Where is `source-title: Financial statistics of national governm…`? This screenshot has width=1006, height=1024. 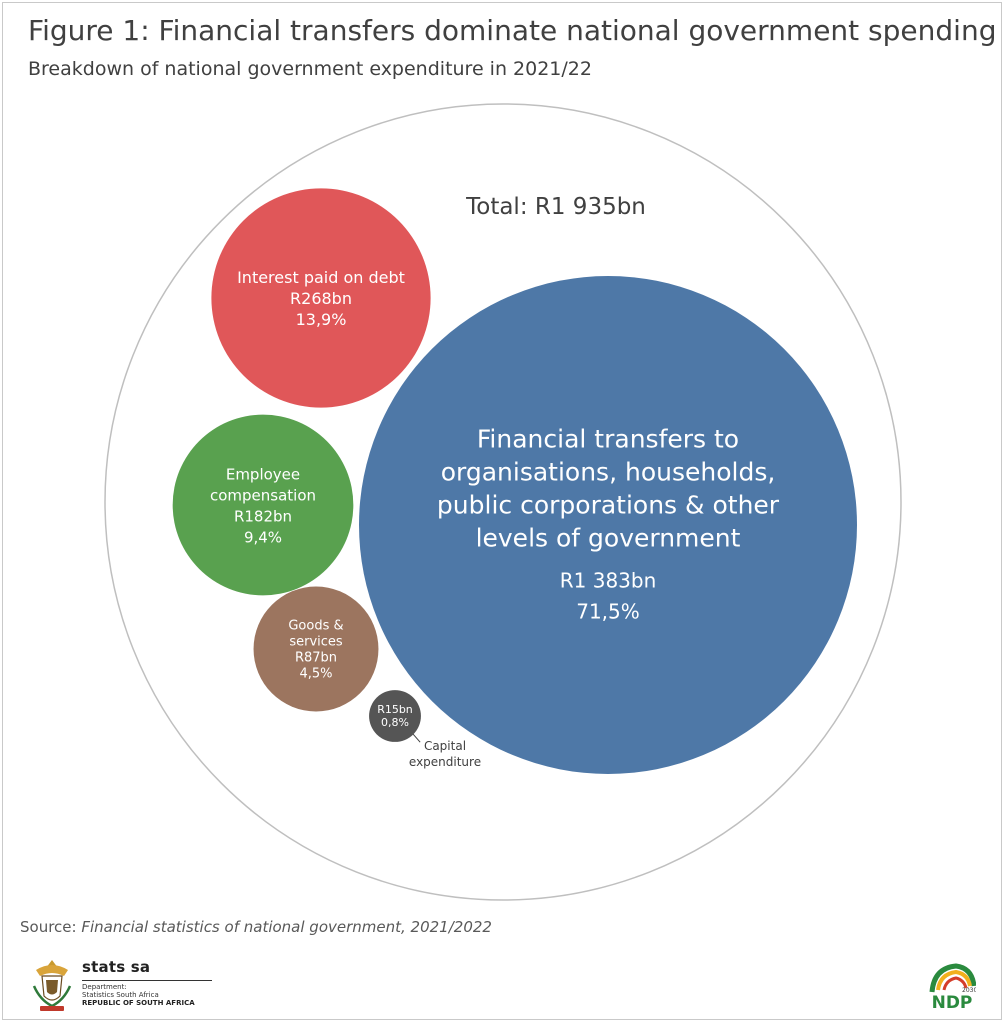 source-title: Financial statistics of national governm… is located at coordinates (286, 927).